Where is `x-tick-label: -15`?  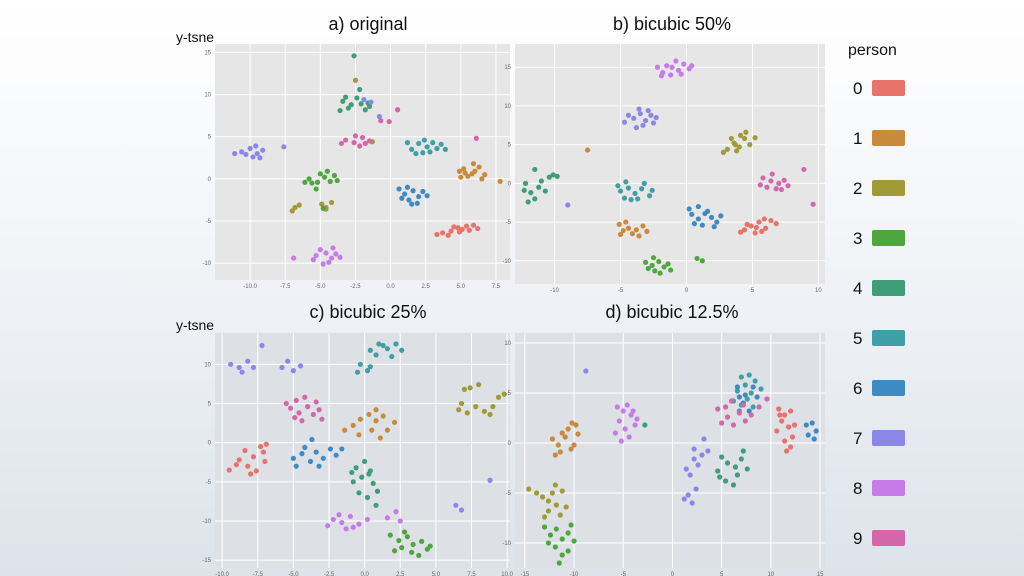 x-tick-label: -15 is located at coordinates (525, 574).